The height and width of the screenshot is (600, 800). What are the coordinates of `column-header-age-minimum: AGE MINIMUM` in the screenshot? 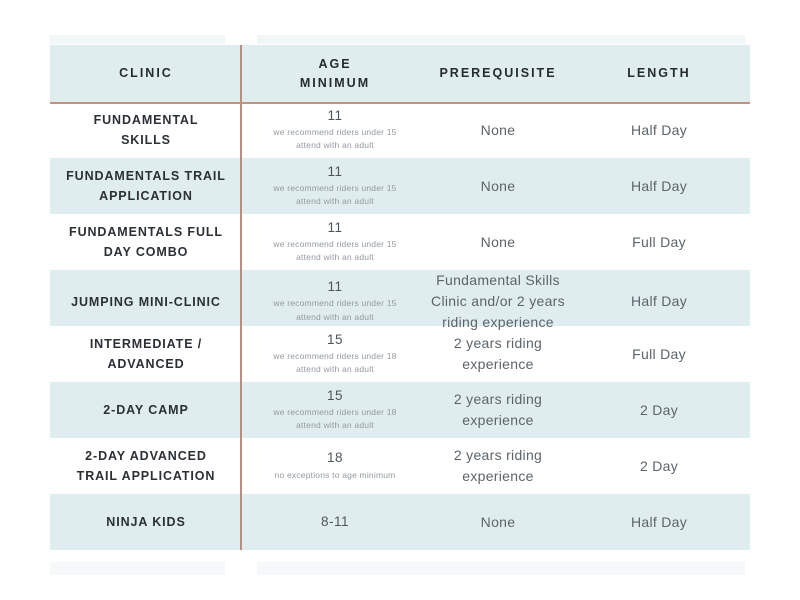 It's located at (335, 73).